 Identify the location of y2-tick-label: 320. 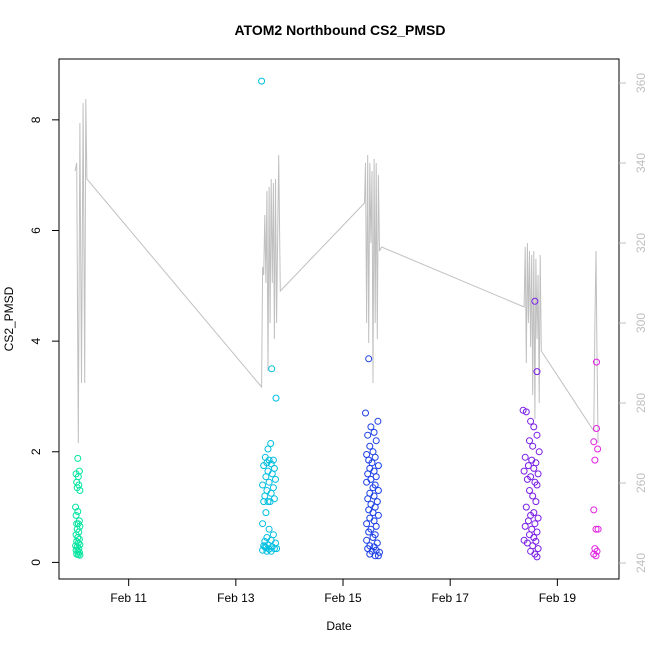
(641, 243).